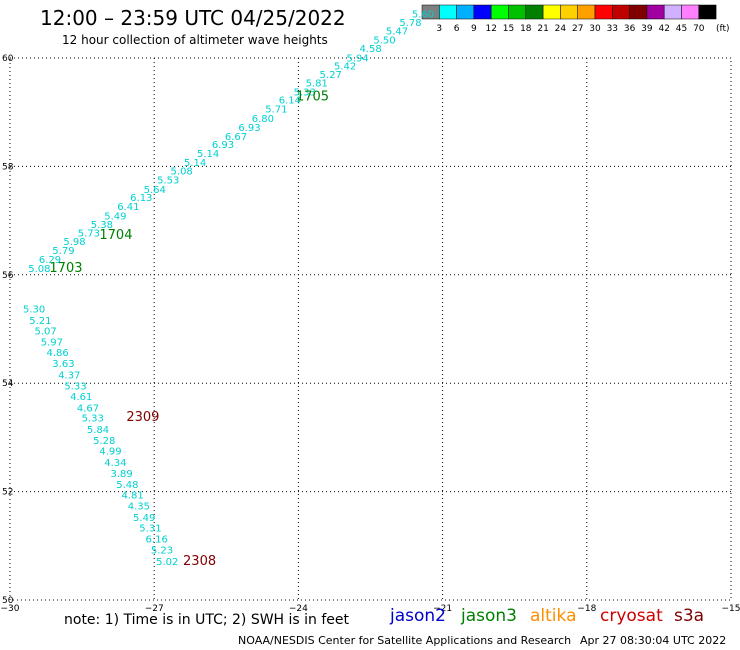  What do you see at coordinates (39, 269) in the screenshot?
I see `wave-height-point: 5.08` at bounding box center [39, 269].